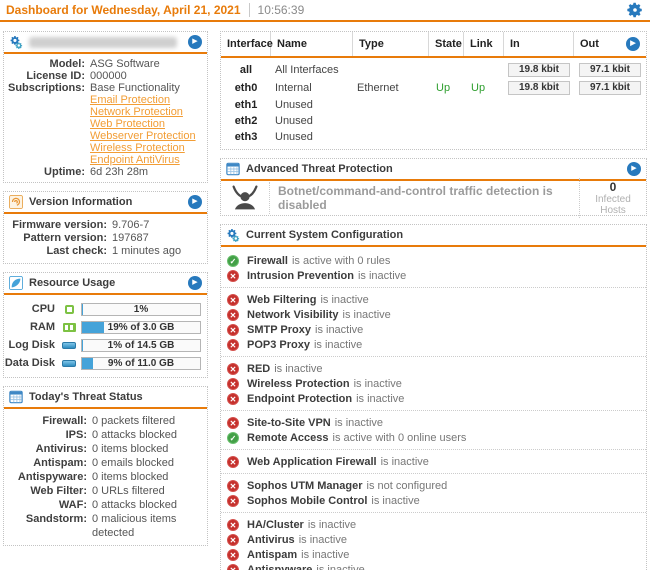 This screenshot has width=650, height=570. What do you see at coordinates (371, 44) in the screenshot?
I see `column-header-label: Type` at bounding box center [371, 44].